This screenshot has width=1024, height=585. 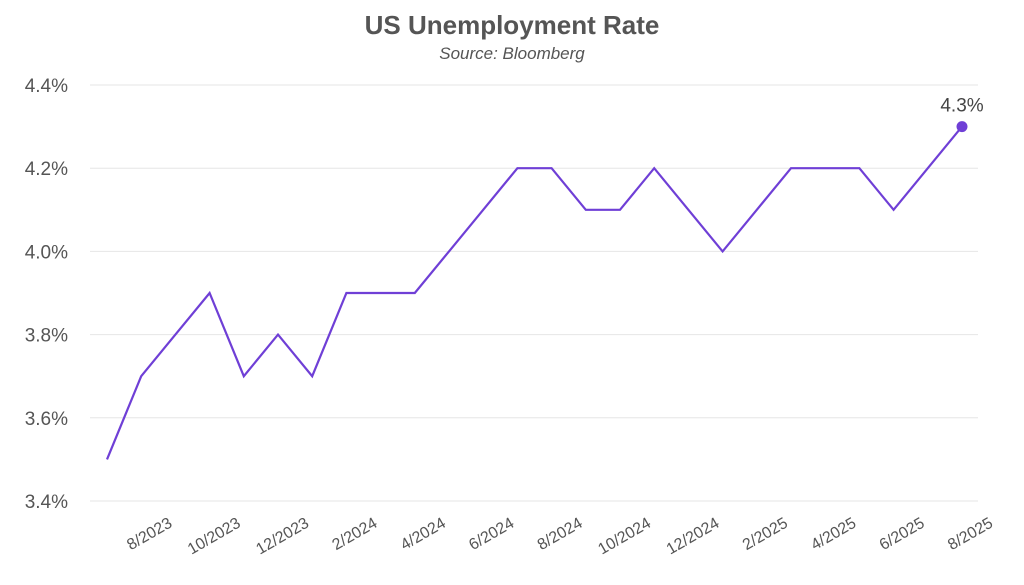 I want to click on x-tick-label: 2/2024, so click(x=355, y=534).